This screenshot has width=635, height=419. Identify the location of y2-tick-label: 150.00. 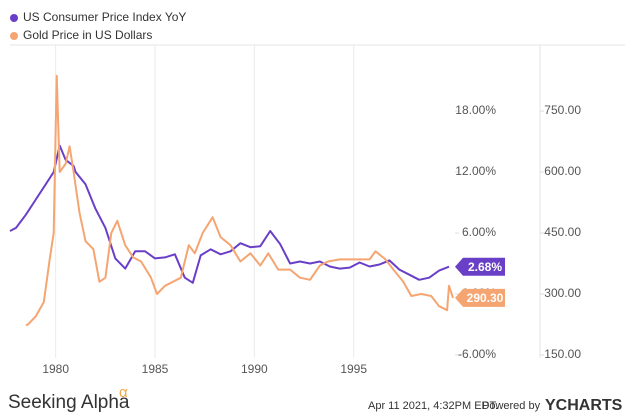
(562, 354).